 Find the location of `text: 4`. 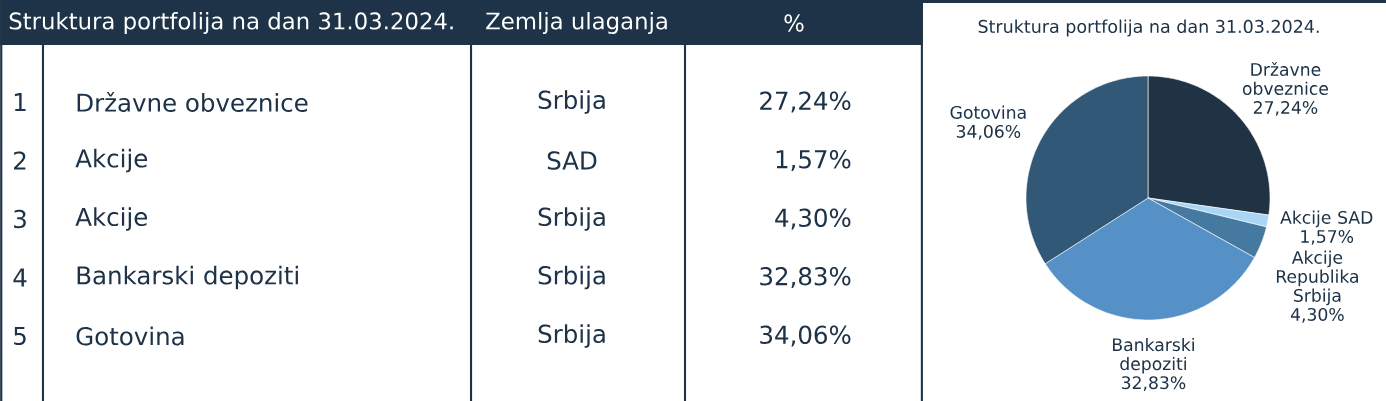

text: 4 is located at coordinates (20, 277).